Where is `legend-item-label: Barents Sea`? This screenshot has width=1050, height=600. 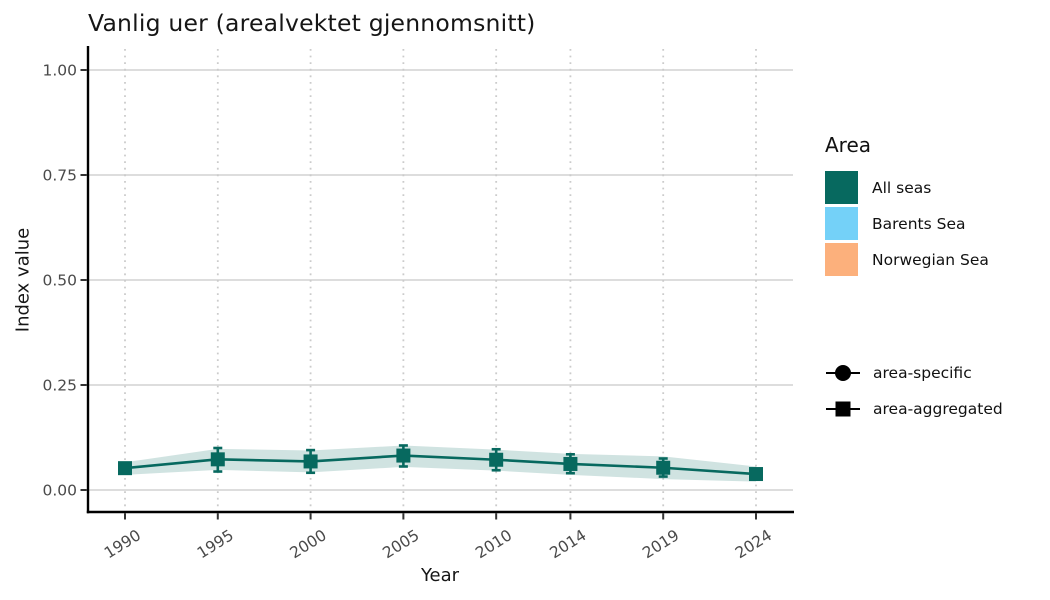
legend-item-label: Barents Sea is located at coordinates (919, 223).